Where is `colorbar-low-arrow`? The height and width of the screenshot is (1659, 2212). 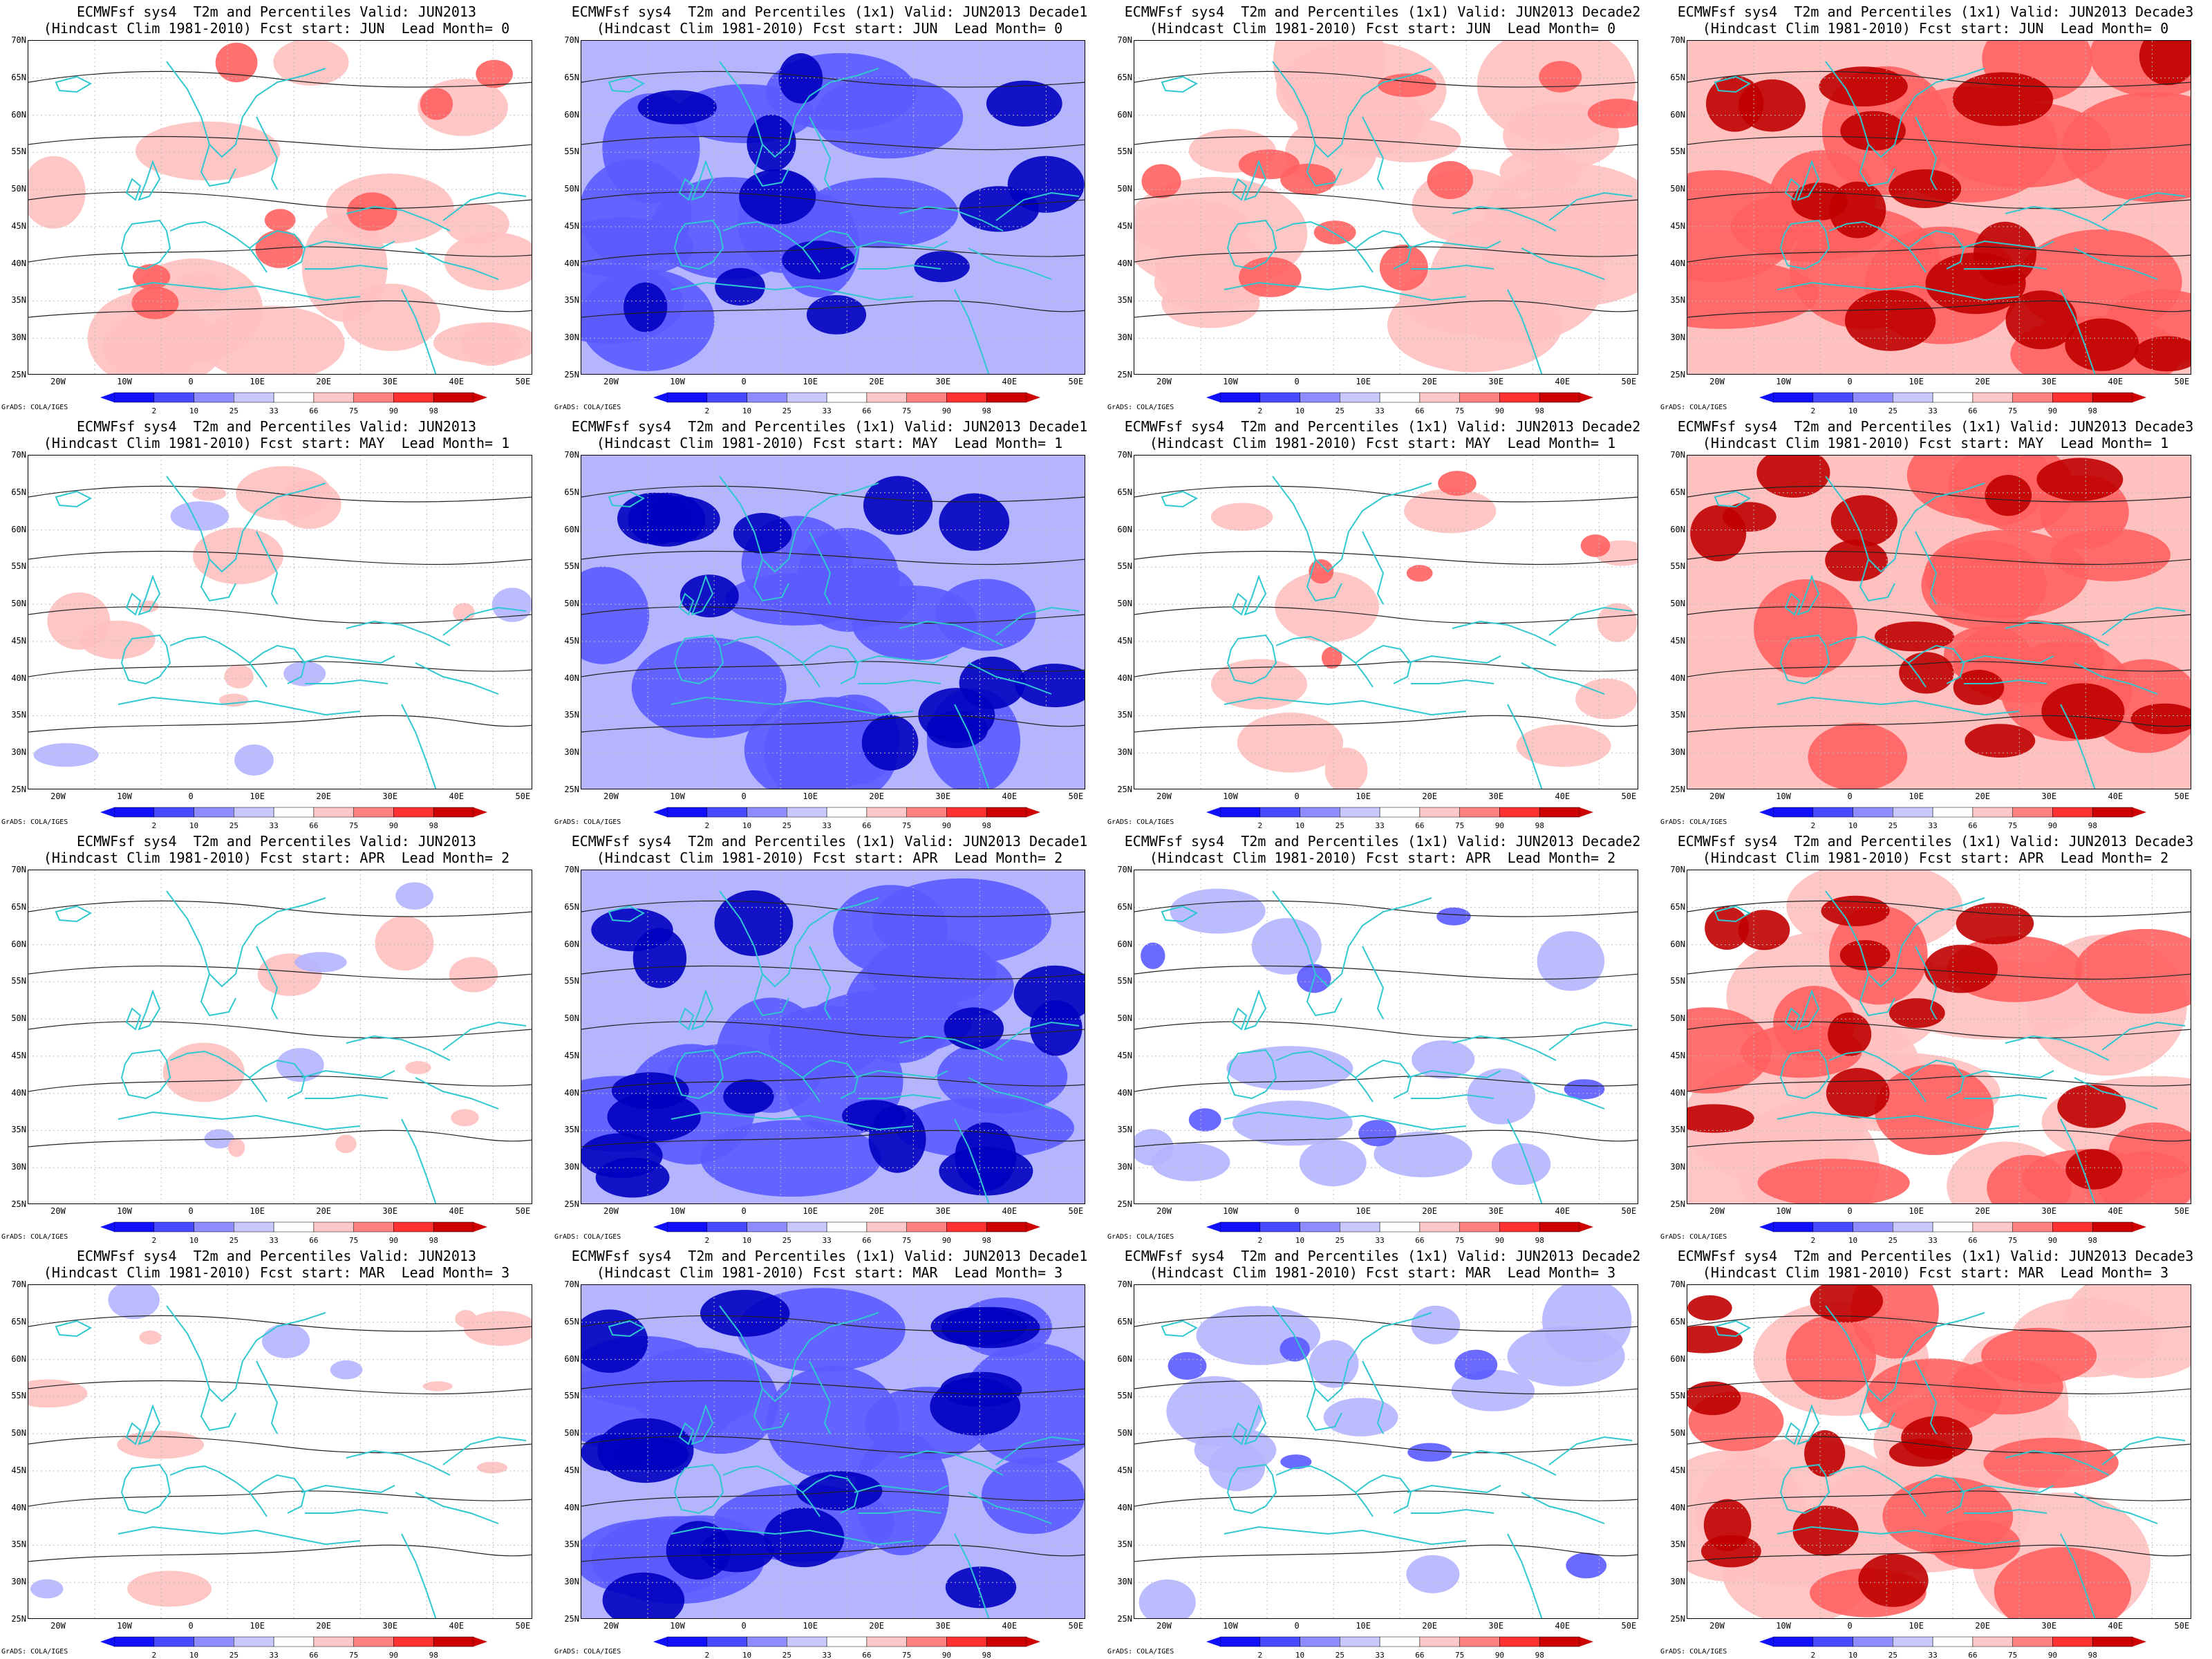
colorbar-low-arrow is located at coordinates (1766, 1227).